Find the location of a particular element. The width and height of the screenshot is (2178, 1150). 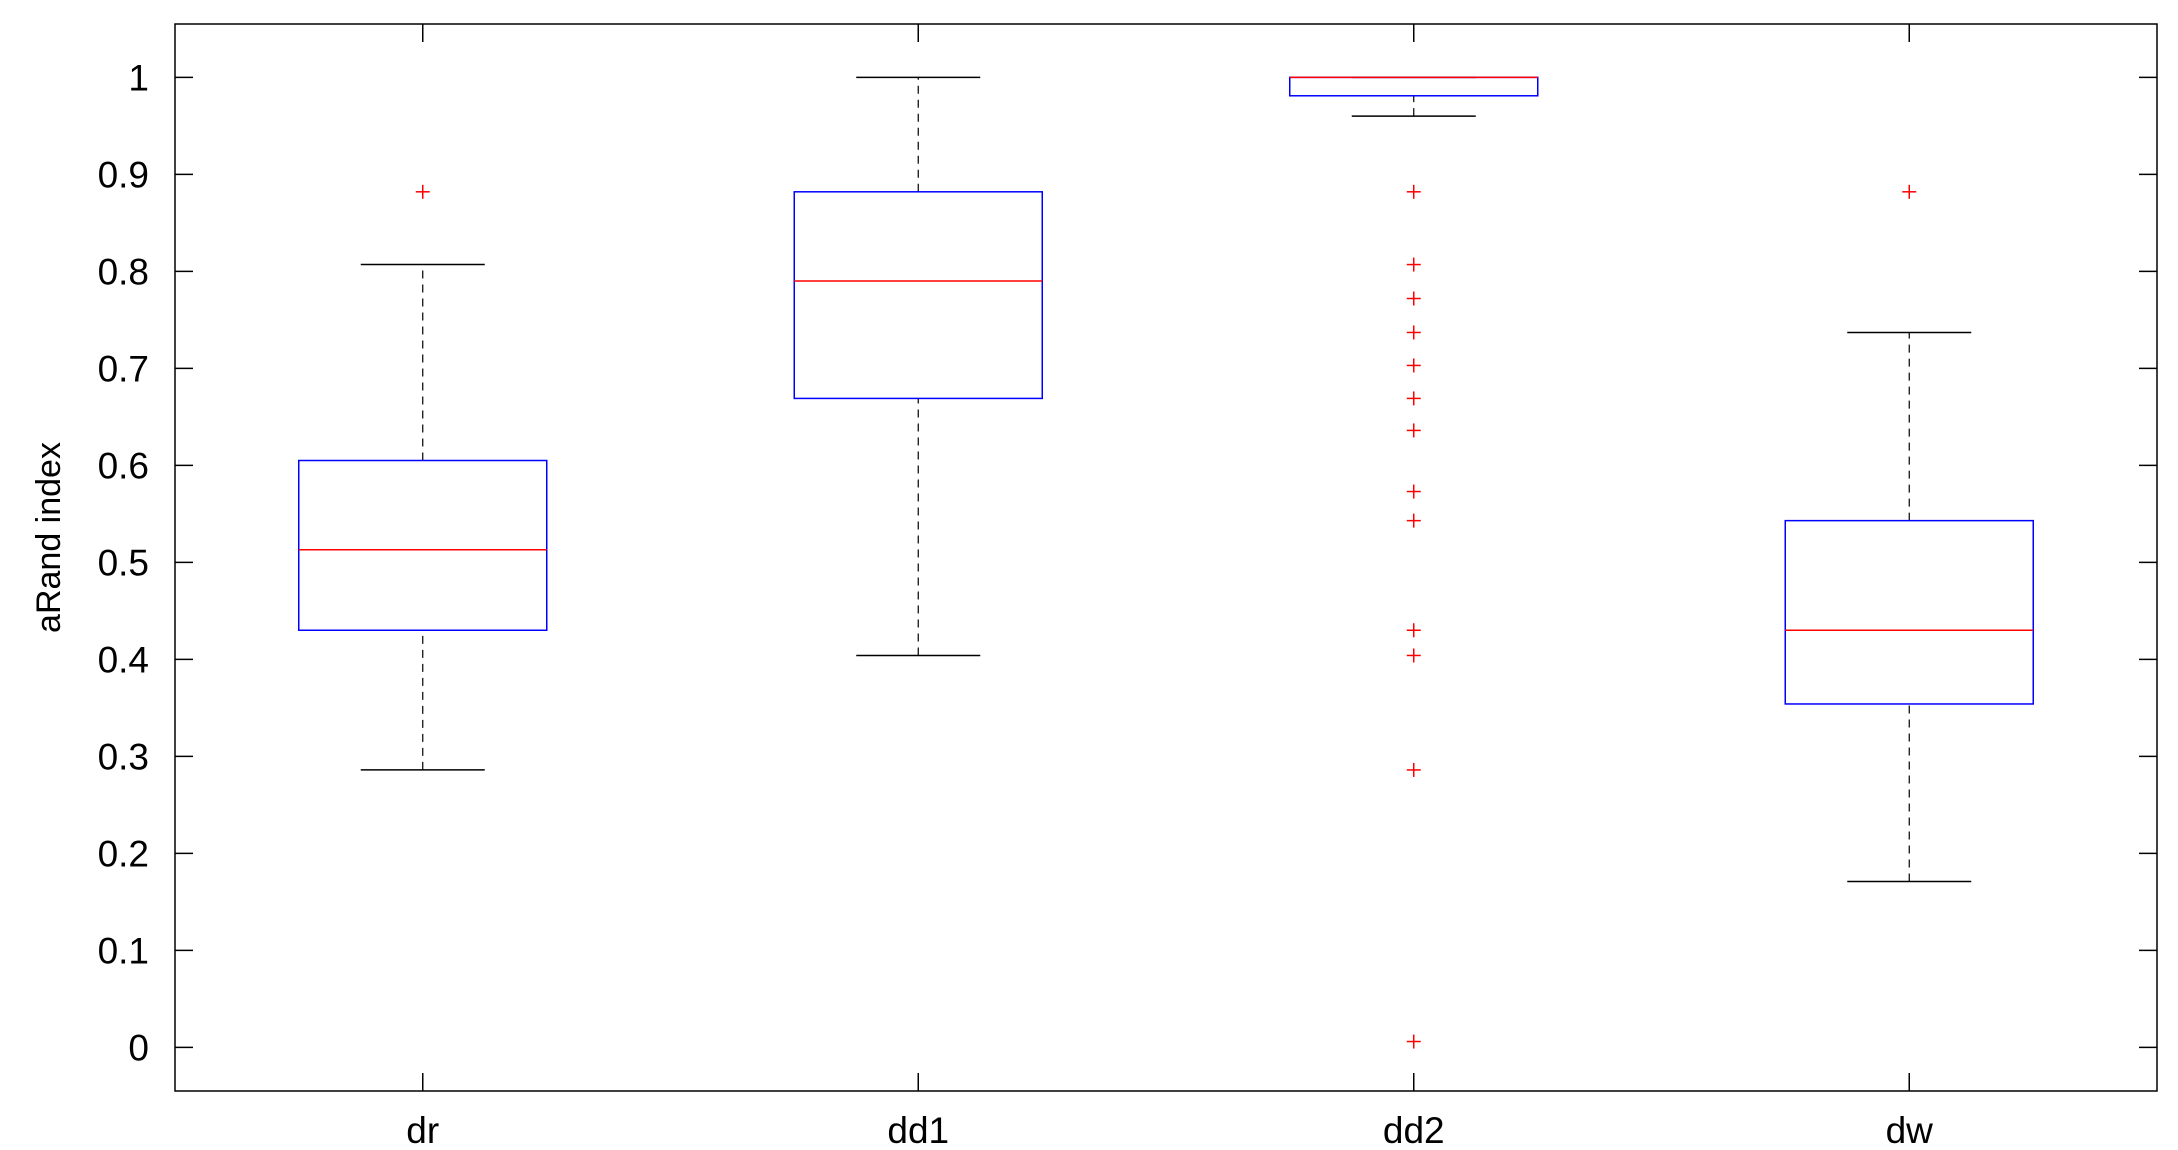

x-tick-label: dd2 is located at coordinates (1414, 1130).